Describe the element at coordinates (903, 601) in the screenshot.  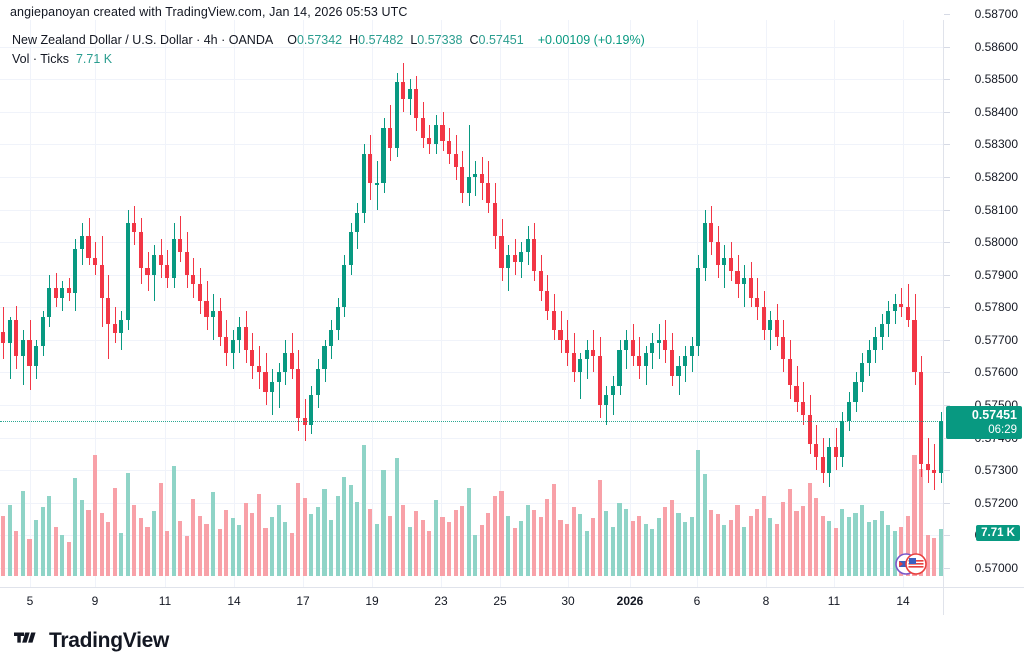
I see `time-axis-label: 14` at that location.